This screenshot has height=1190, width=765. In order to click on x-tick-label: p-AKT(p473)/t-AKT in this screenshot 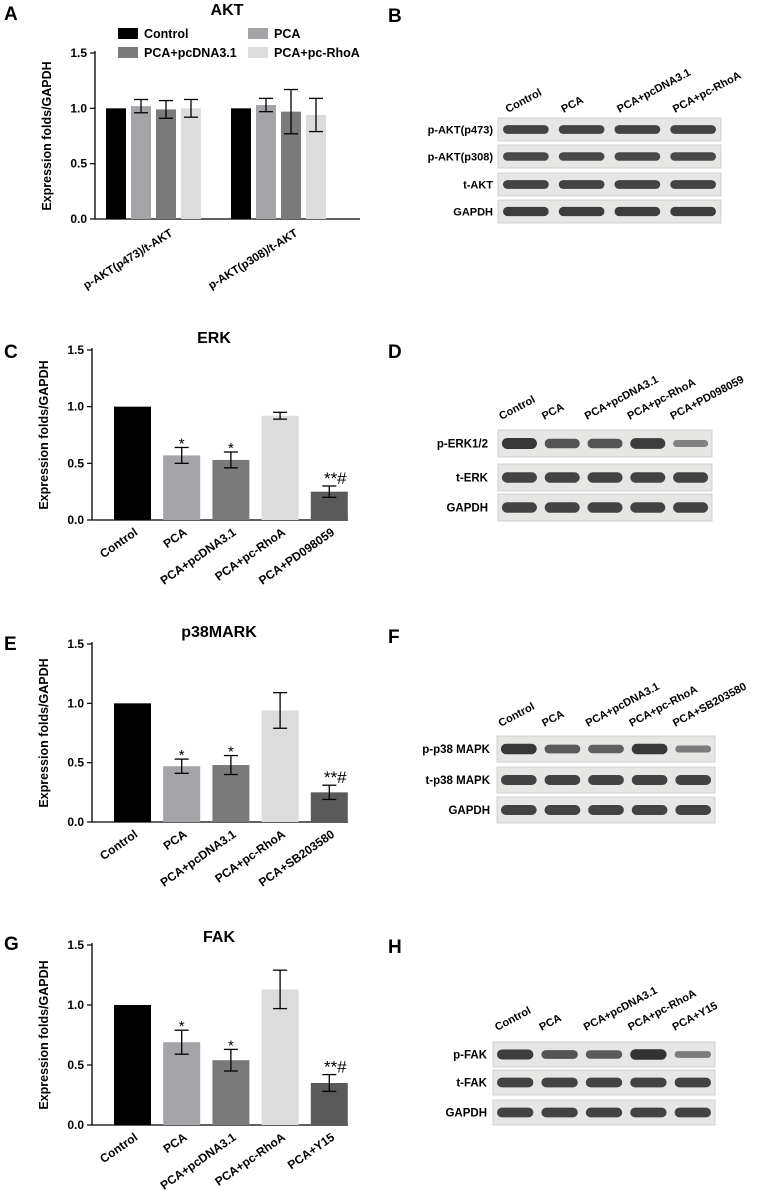, I will do `click(129, 259)`.